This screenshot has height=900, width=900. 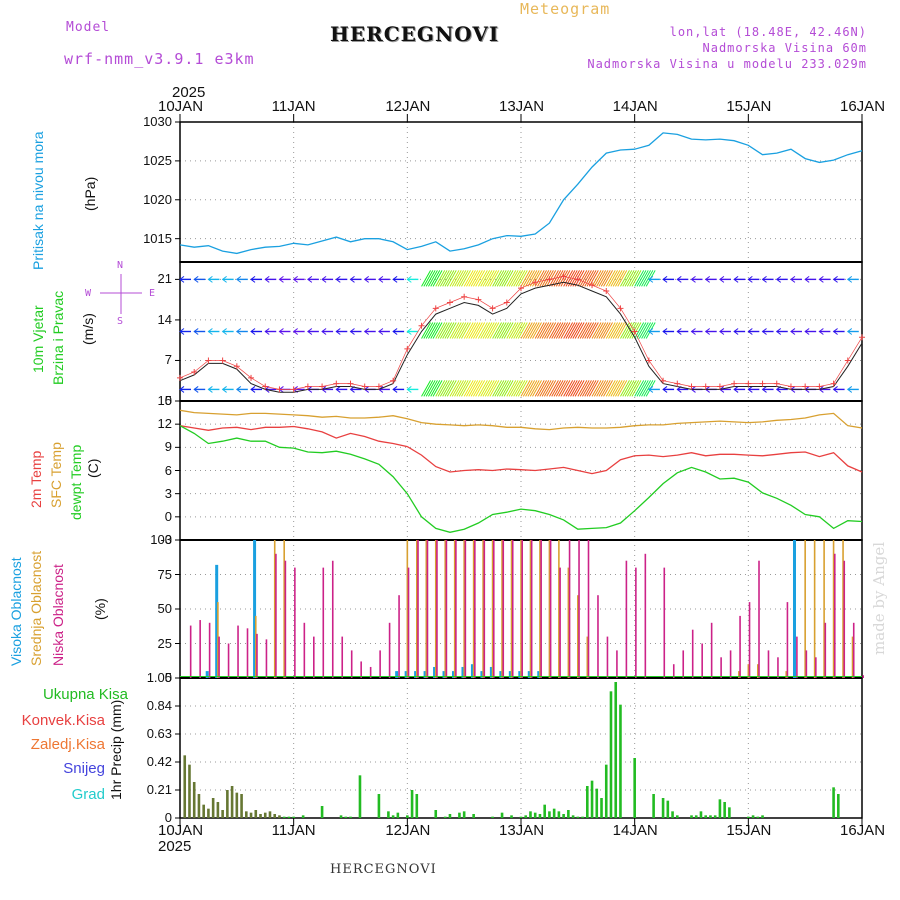 What do you see at coordinates (120, 321) in the screenshot?
I see `compass-s: S` at bounding box center [120, 321].